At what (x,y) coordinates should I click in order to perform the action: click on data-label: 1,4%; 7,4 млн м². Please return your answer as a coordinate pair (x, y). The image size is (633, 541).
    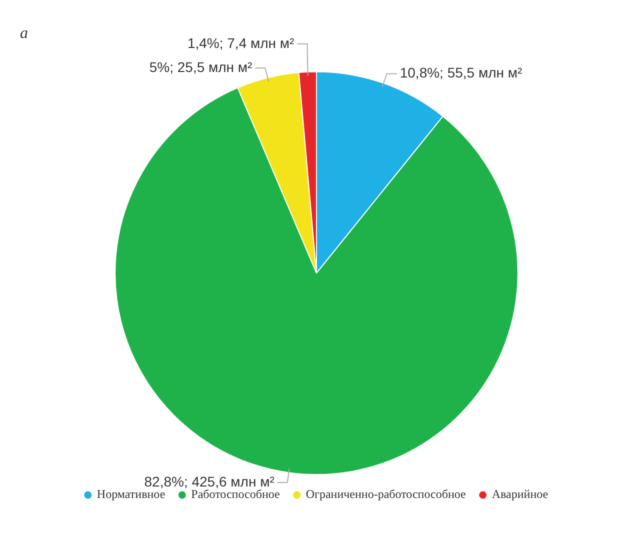
    Looking at the image, I should click on (241, 42).